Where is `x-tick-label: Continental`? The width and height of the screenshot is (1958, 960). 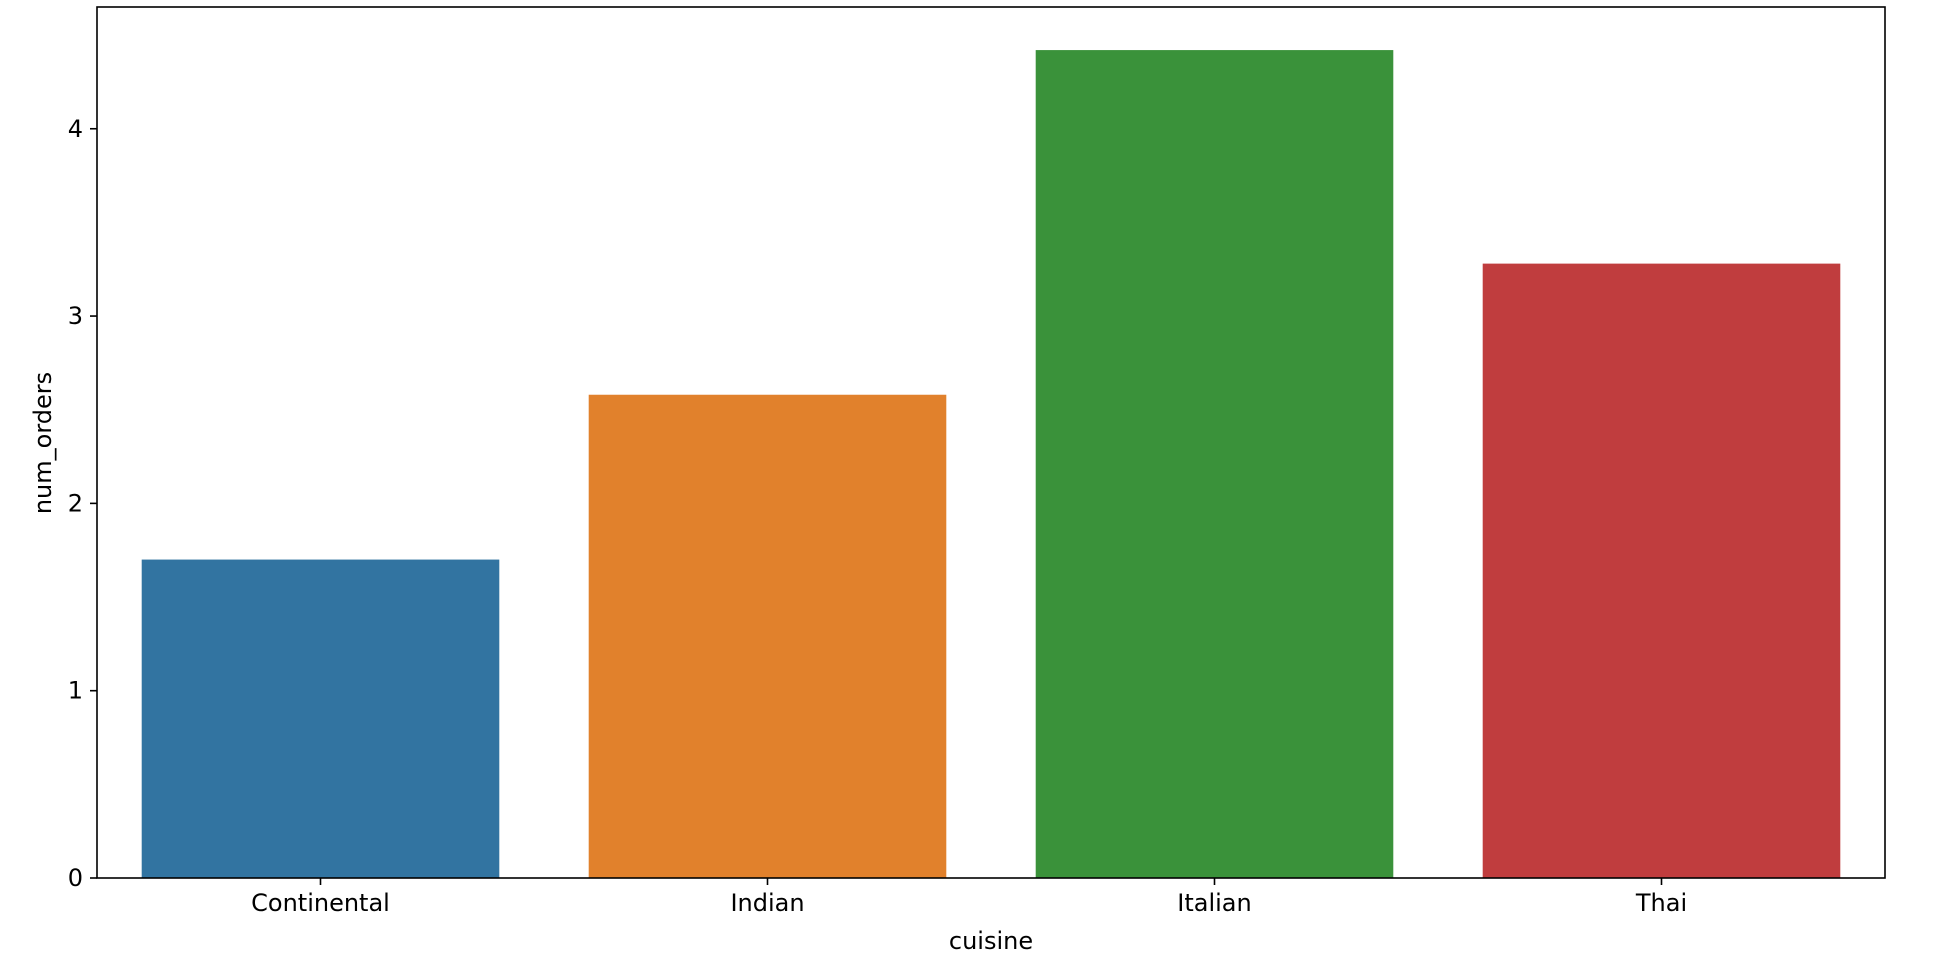
x-tick-label: Continental is located at coordinates (320, 903).